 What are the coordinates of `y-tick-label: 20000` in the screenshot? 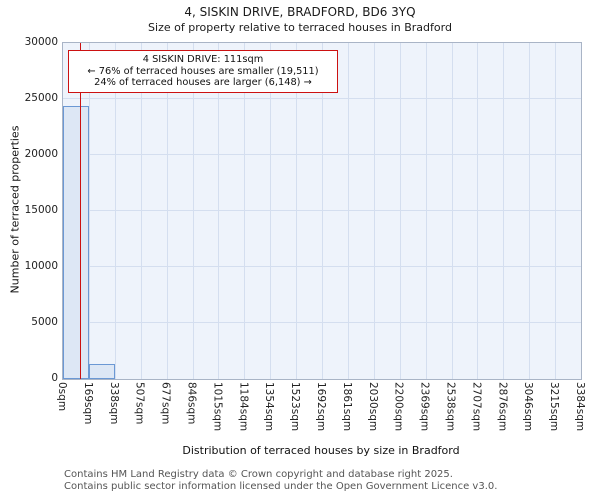 It's located at (41, 154).